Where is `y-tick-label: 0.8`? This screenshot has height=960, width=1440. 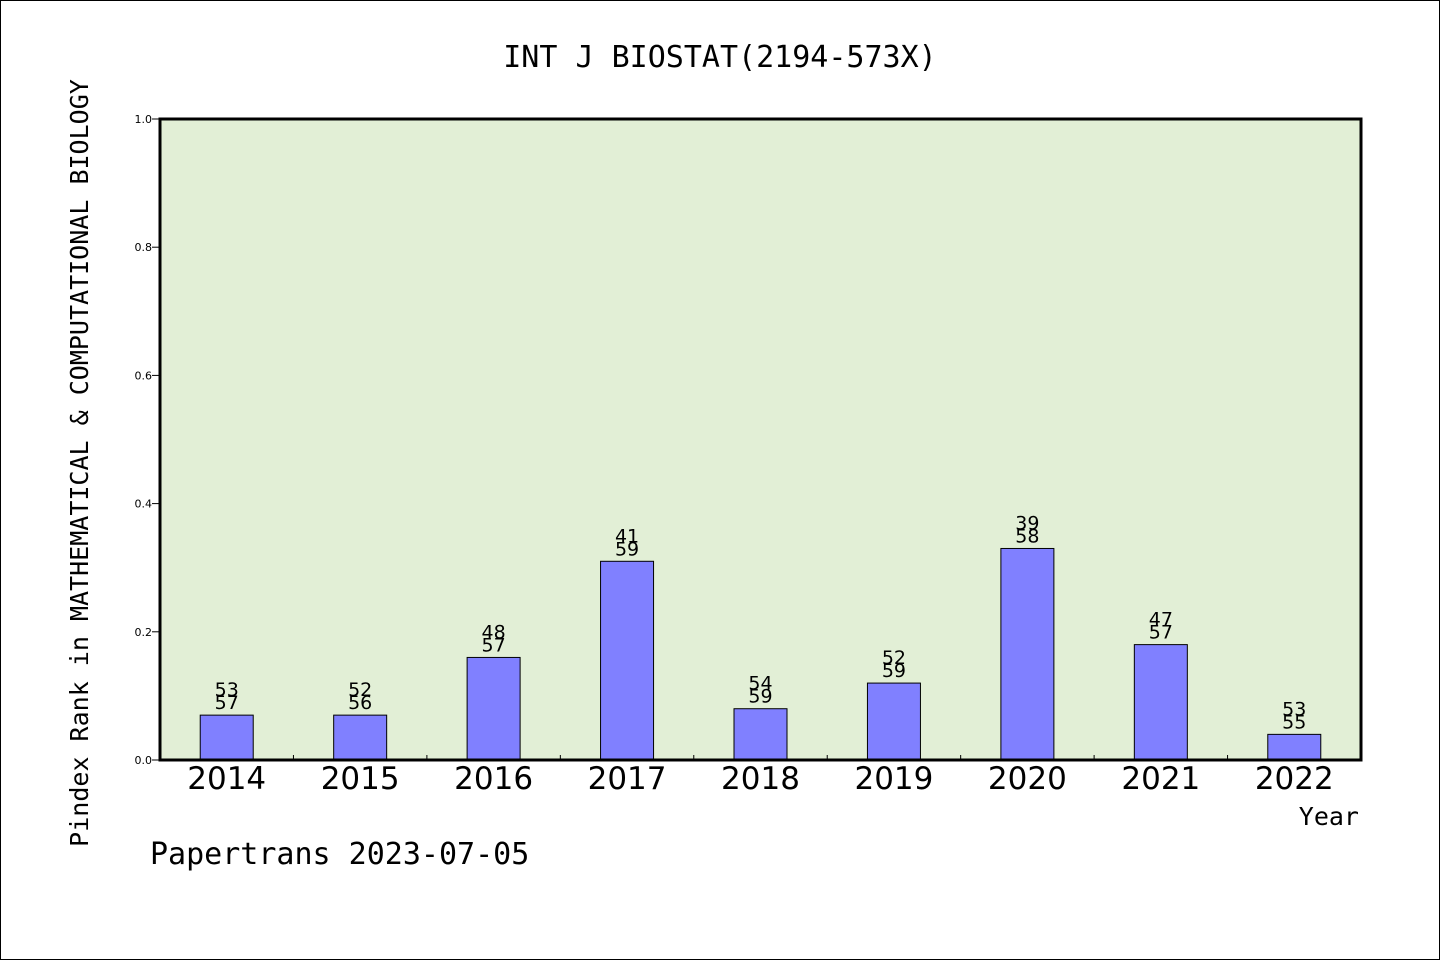
y-tick-label: 0.8 is located at coordinates (144, 247).